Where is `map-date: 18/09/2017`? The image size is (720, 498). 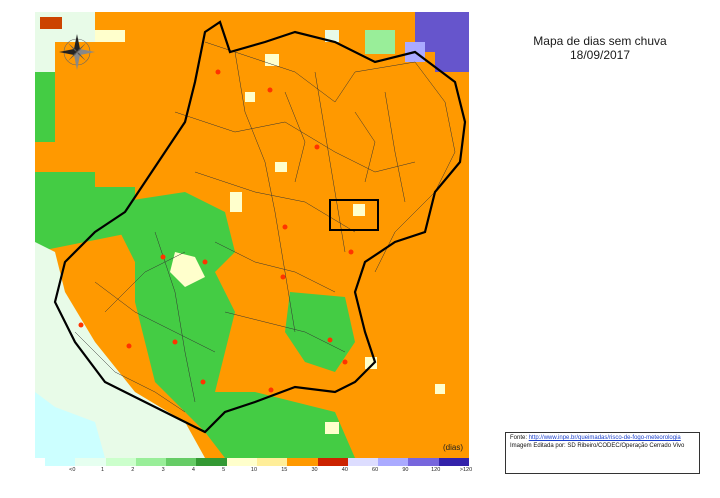
map-date: 18/09/2017 is located at coordinates (600, 55).